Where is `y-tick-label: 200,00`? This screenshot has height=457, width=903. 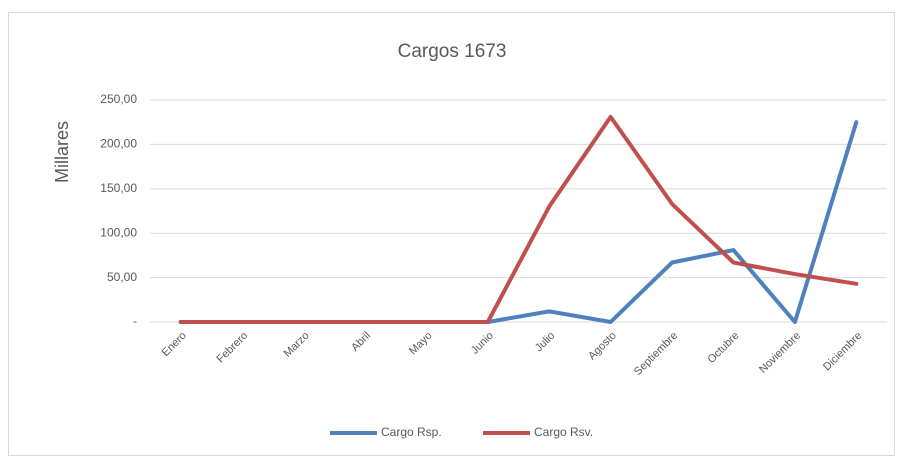
y-tick-label: 200,00 is located at coordinates (118, 144).